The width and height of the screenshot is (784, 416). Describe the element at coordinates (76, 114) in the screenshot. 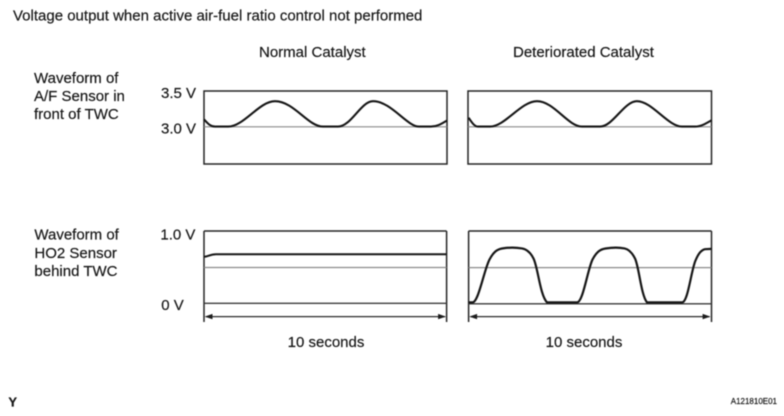

I see `svg-text: front of TWC` at that location.